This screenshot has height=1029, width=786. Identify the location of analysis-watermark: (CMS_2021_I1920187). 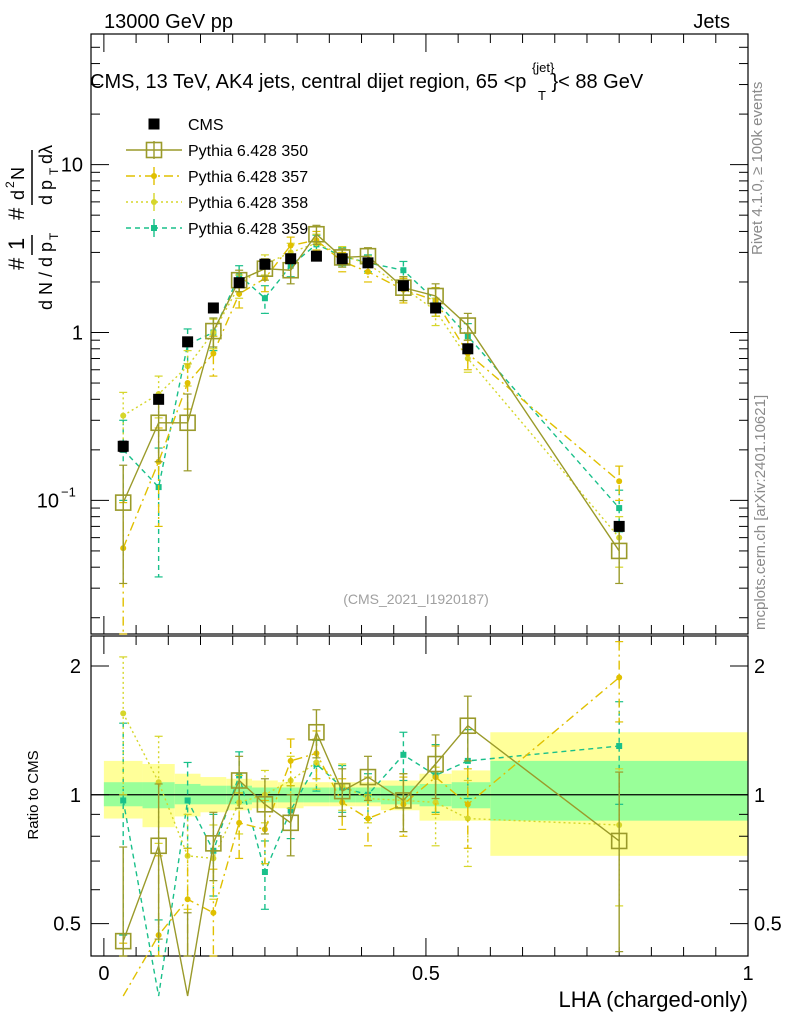
(416, 599).